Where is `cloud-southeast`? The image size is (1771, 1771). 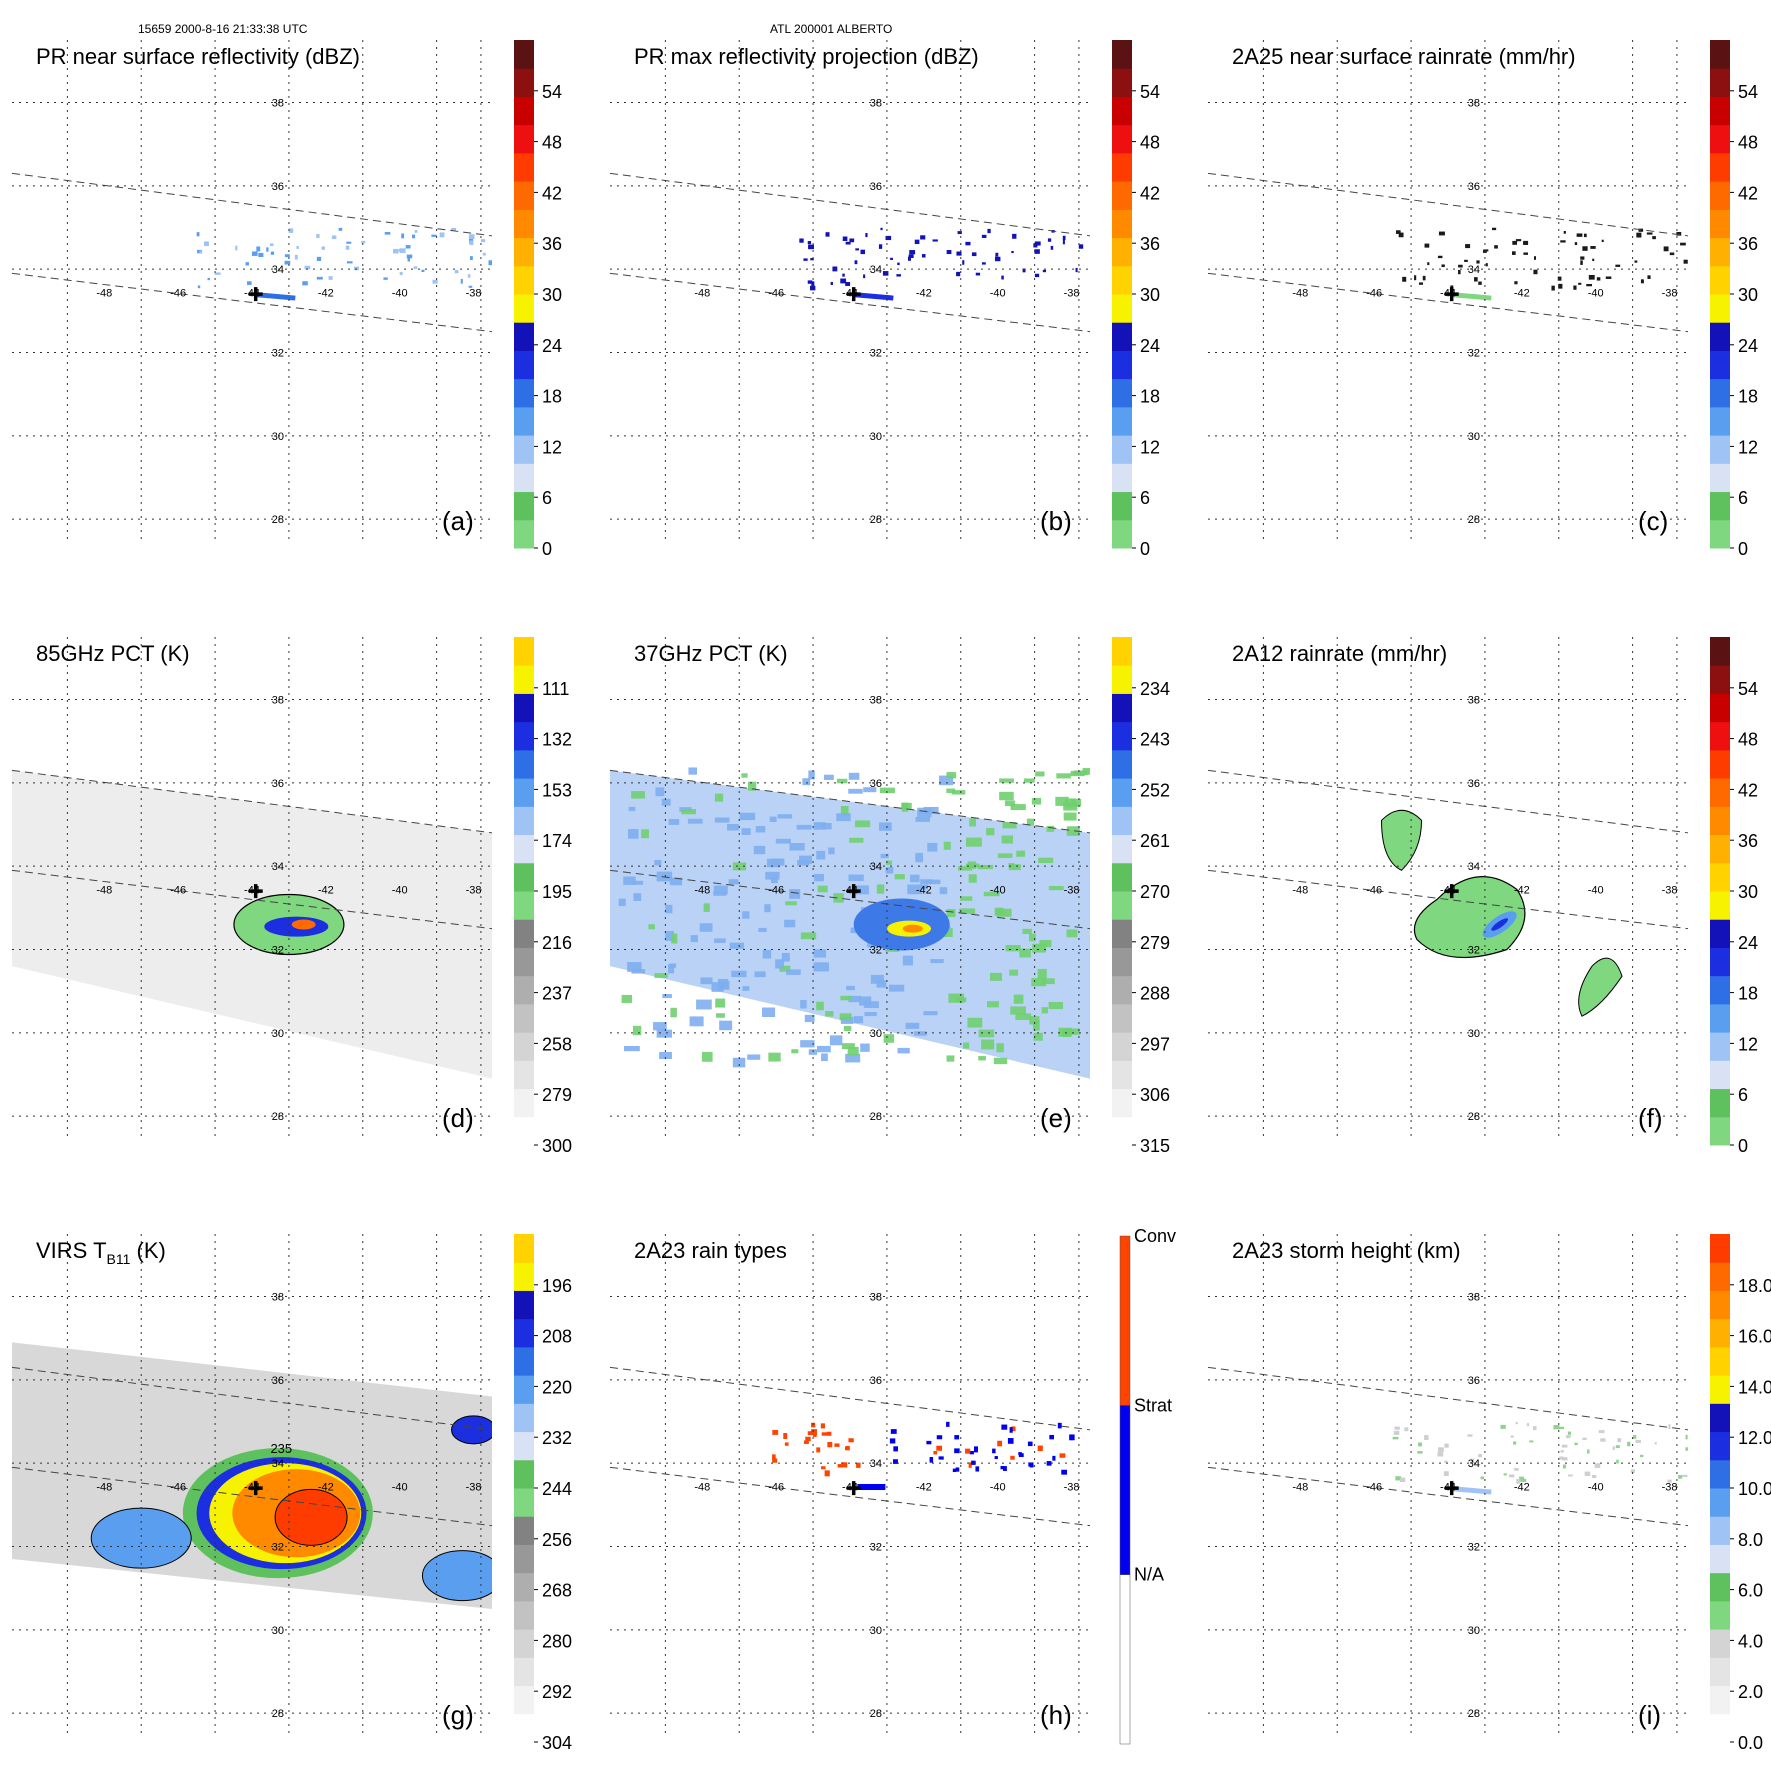 cloud-southeast is located at coordinates (456, 1576).